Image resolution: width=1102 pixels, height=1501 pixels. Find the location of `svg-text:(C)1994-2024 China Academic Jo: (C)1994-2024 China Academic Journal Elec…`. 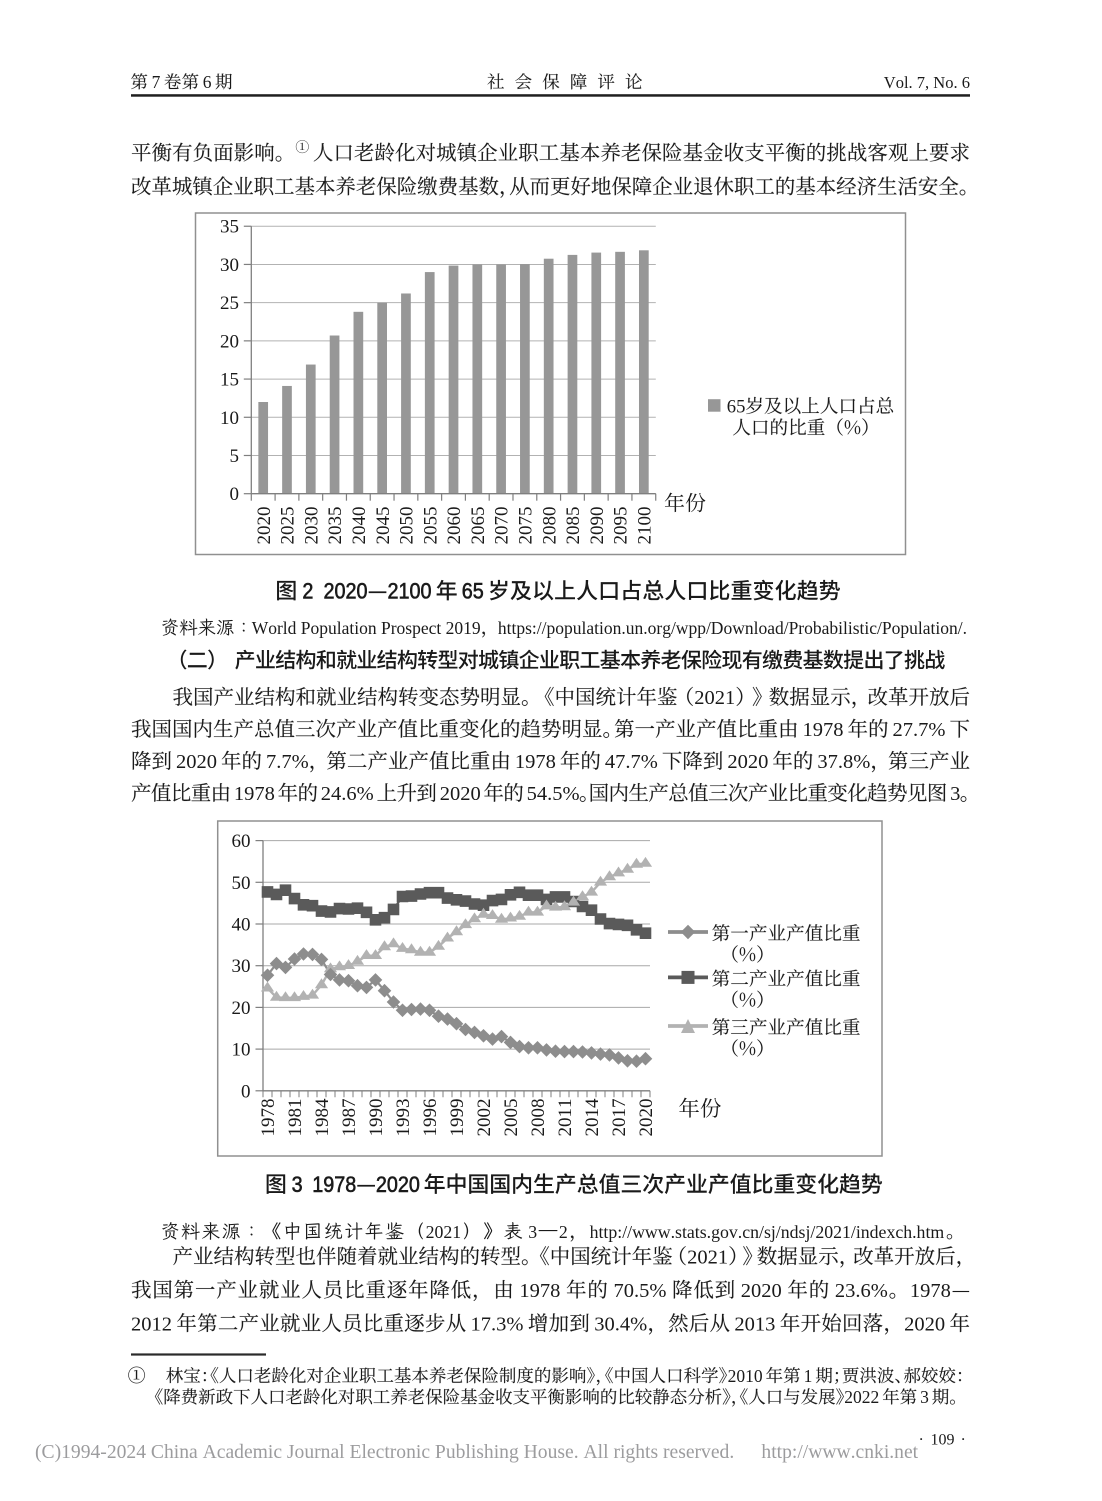

svg-text:(C)1994-2024 China Academic Jo: (C)1994-2024 China Academic Journal Elec… is located at coordinates (384, 1452).